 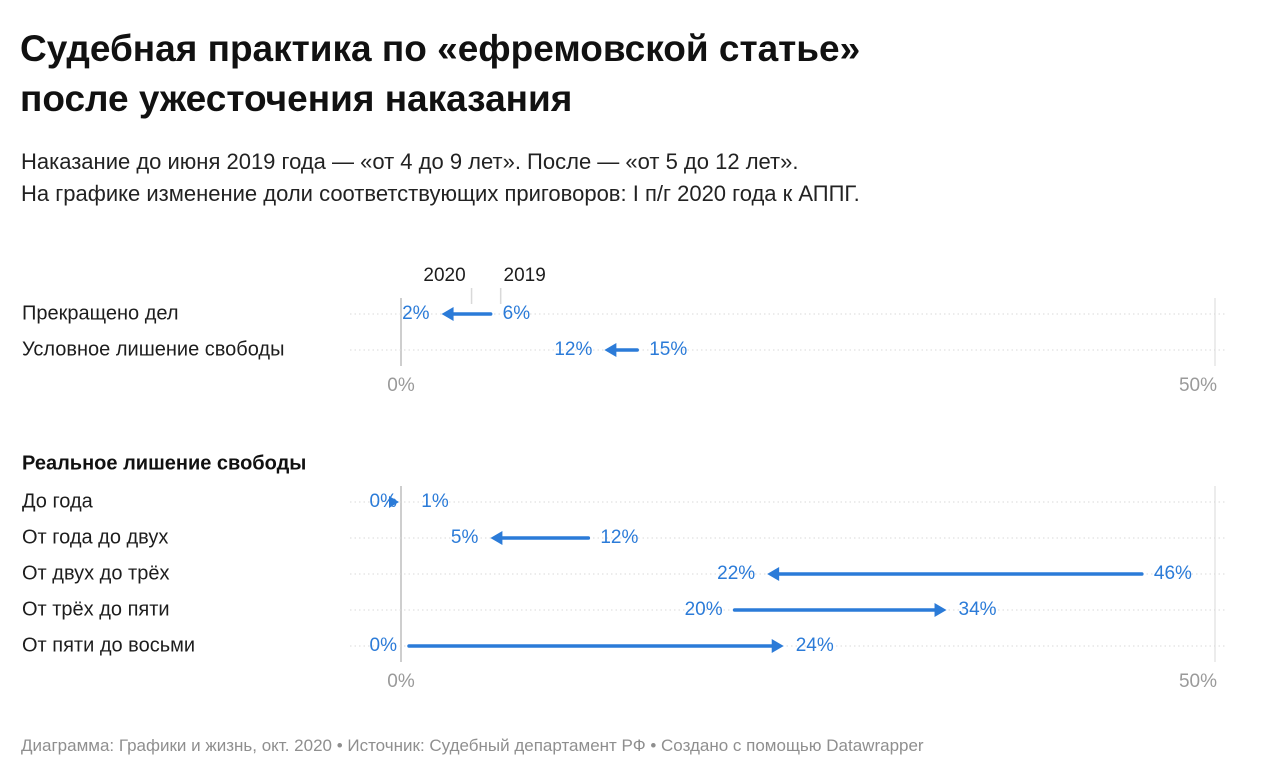 What do you see at coordinates (96, 609) in the screenshot?
I see `category-label: От трёх до пяти` at bounding box center [96, 609].